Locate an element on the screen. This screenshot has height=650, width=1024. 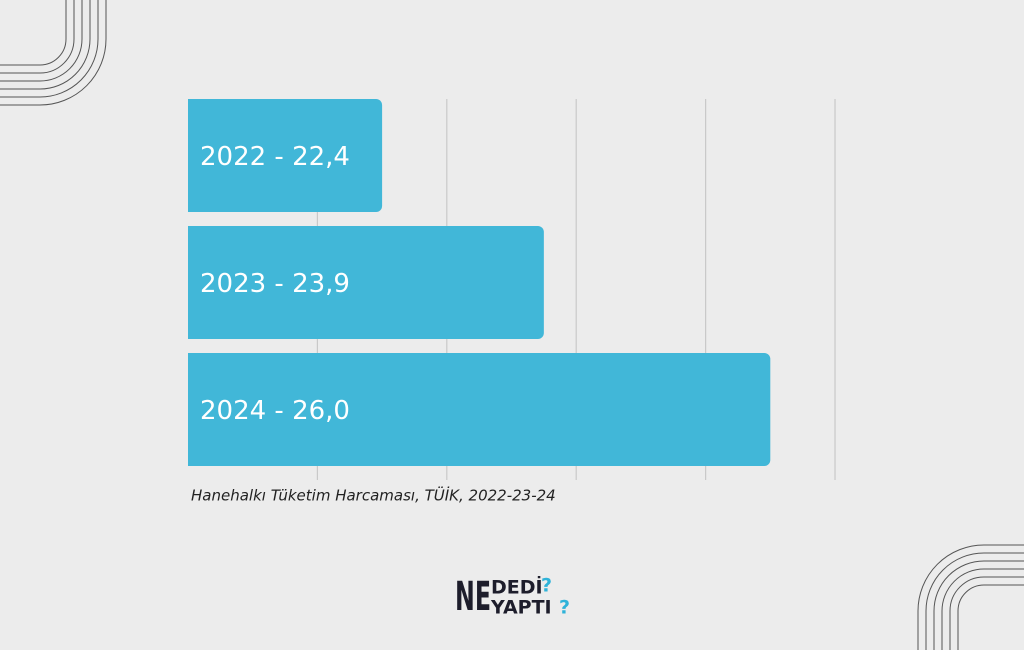
logo: NE DEDİ ? YAPTI ? is located at coordinates (512, 597).